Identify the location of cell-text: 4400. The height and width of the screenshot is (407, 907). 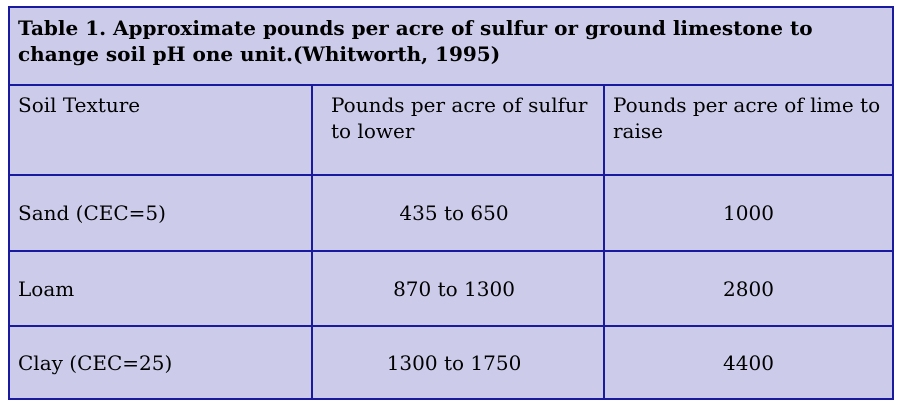
(748, 362).